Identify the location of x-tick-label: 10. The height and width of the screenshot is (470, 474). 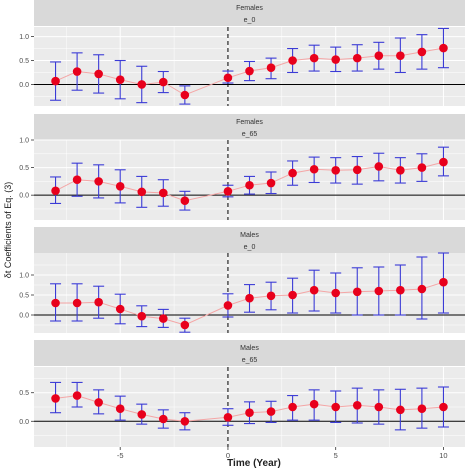
(443, 455).